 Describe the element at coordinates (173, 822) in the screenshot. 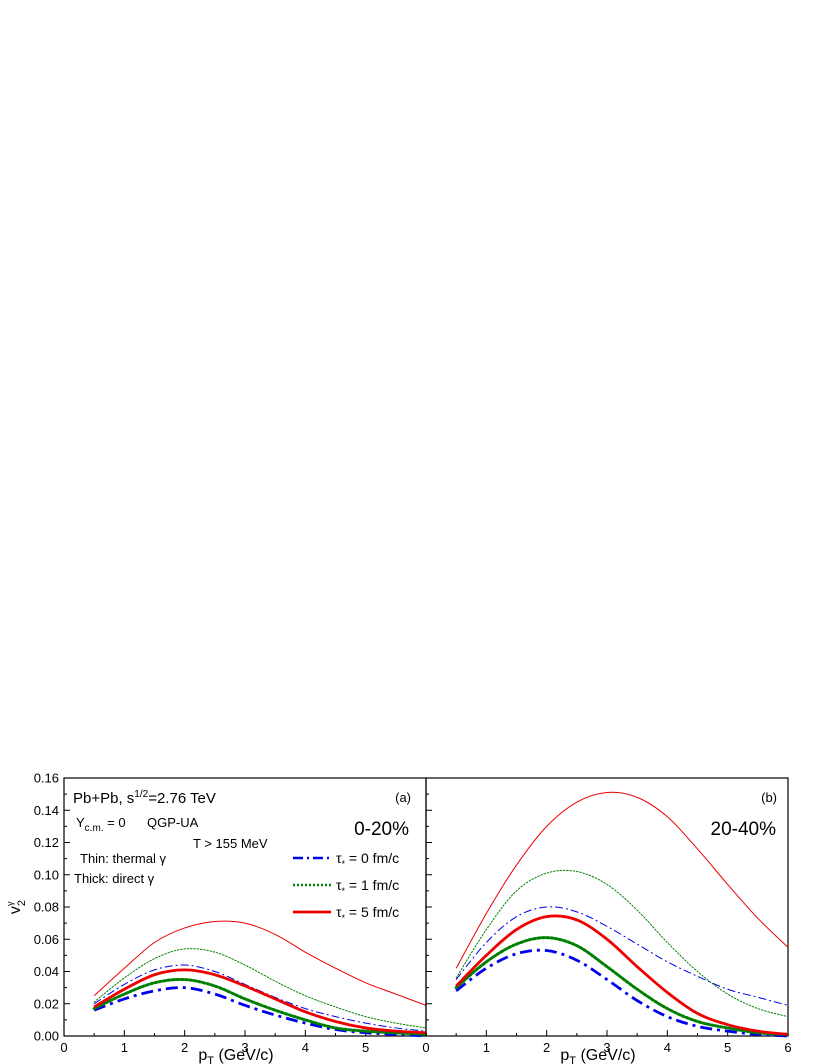

I see `model-label: QGP-UA` at that location.